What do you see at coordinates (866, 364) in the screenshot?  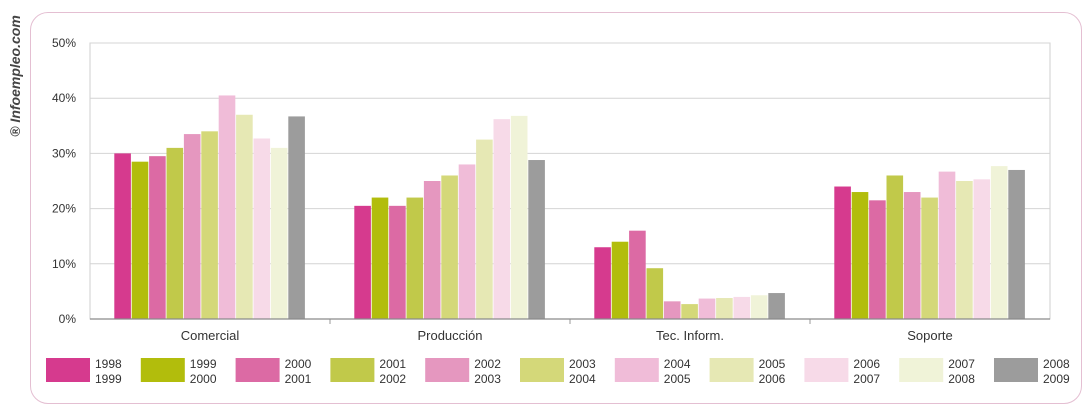 I see `legend-label-line1: 2006` at bounding box center [866, 364].